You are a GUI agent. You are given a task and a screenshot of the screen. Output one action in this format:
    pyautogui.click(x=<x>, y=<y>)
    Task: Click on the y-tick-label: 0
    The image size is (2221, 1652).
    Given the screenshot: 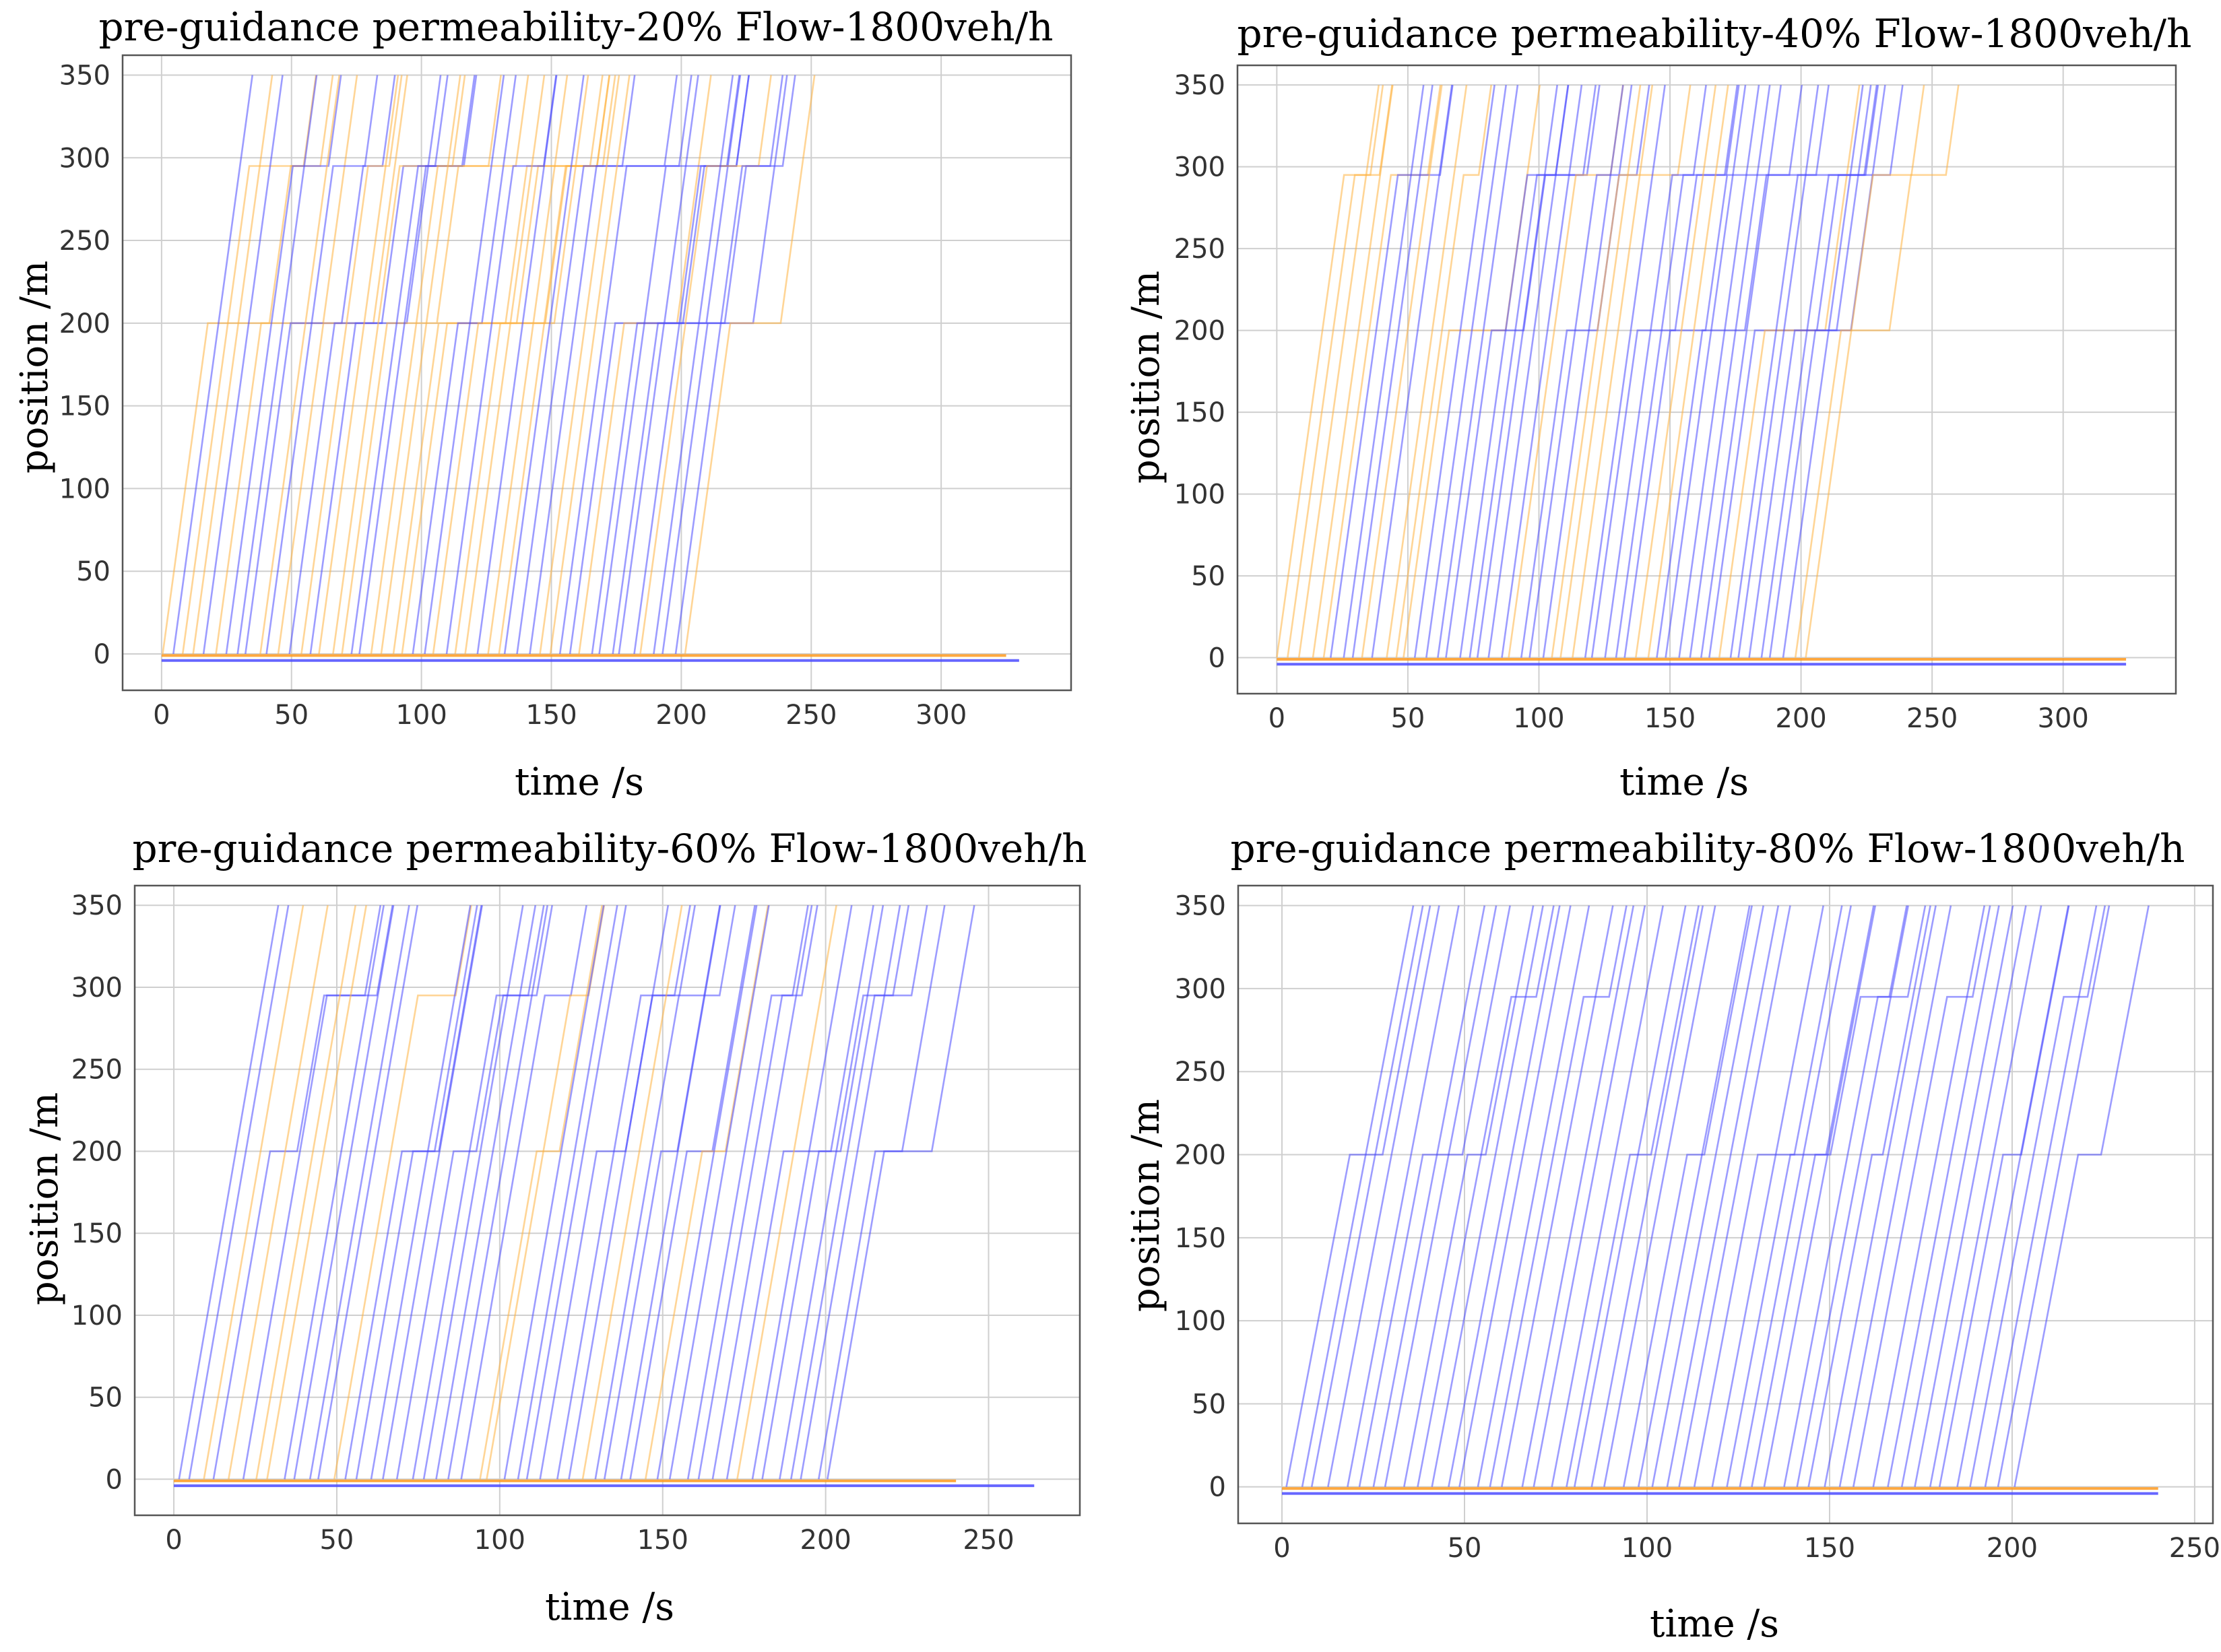 What is the action you would take?
    pyautogui.click(x=1217, y=658)
    